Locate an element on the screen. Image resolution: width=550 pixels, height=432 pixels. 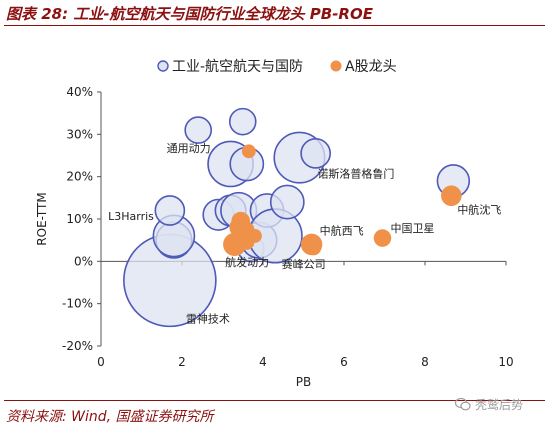
point-label: 赛峰公司 is located at coordinates (304, 264).